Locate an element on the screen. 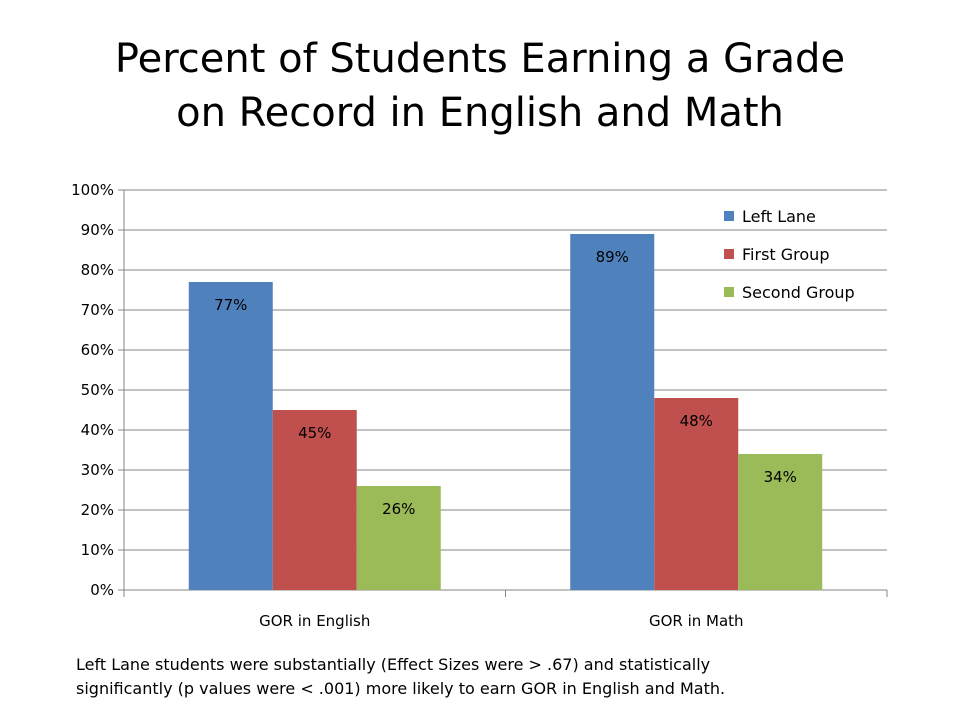  y-tick-label: 80% is located at coordinates (97, 270).